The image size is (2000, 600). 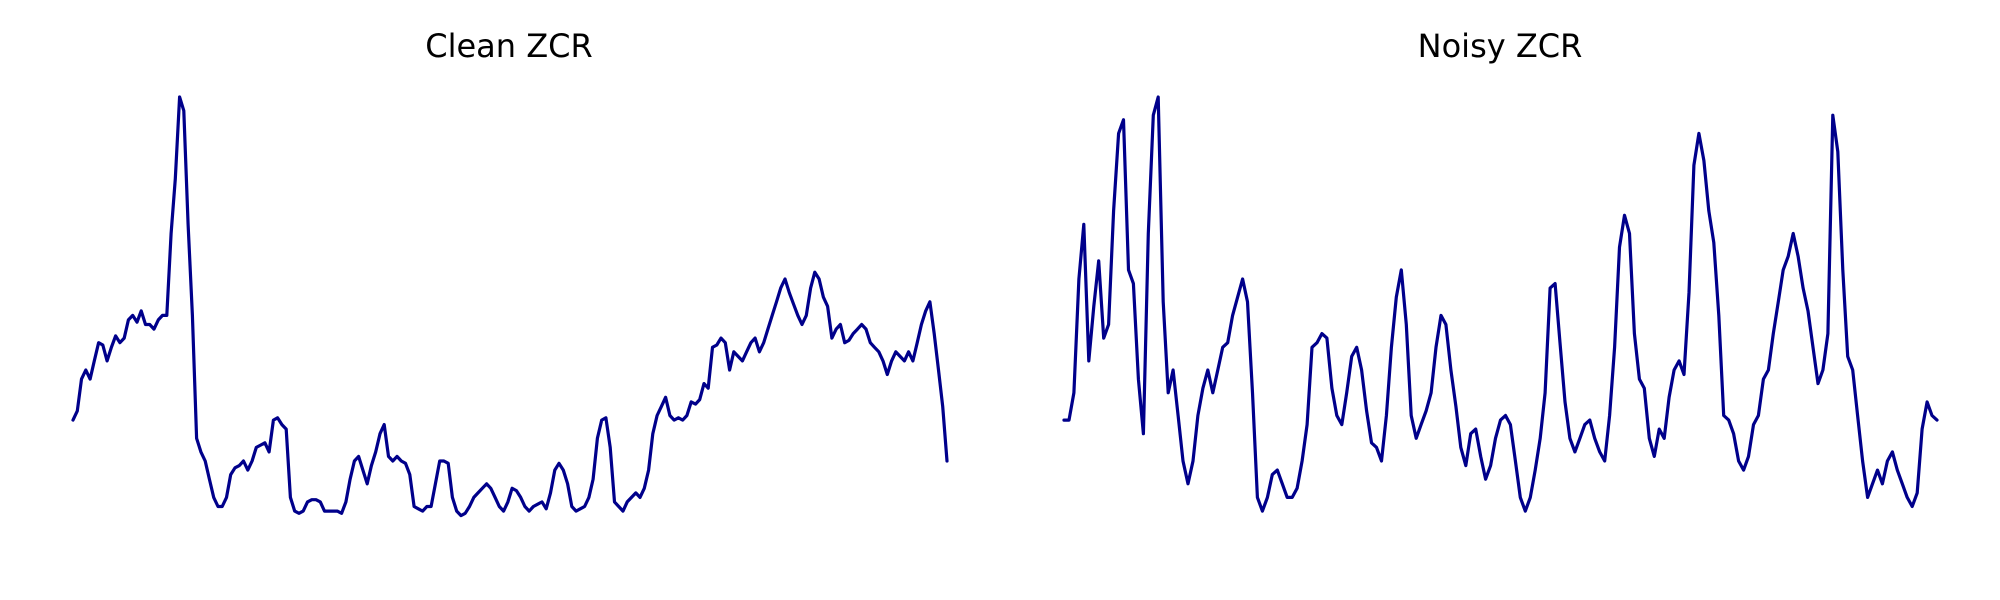 What do you see at coordinates (508, 46) in the screenshot?
I see `chart-title-clean: Clean ZCR` at bounding box center [508, 46].